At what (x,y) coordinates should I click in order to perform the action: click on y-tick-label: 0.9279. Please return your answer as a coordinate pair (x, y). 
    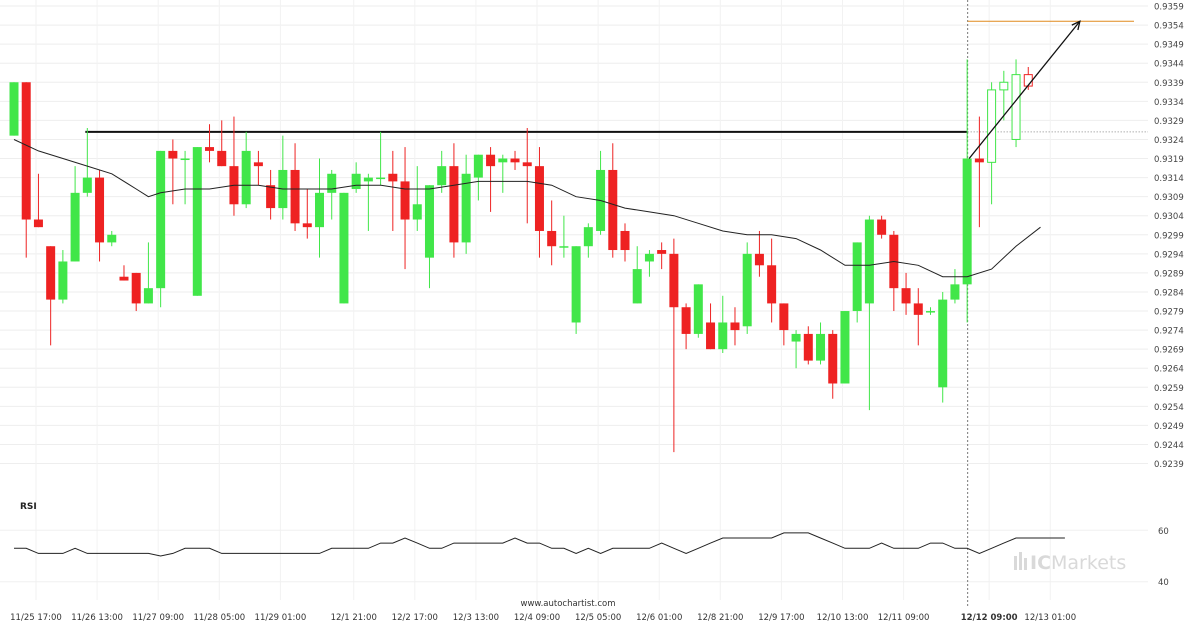
    Looking at the image, I should click on (1169, 313).